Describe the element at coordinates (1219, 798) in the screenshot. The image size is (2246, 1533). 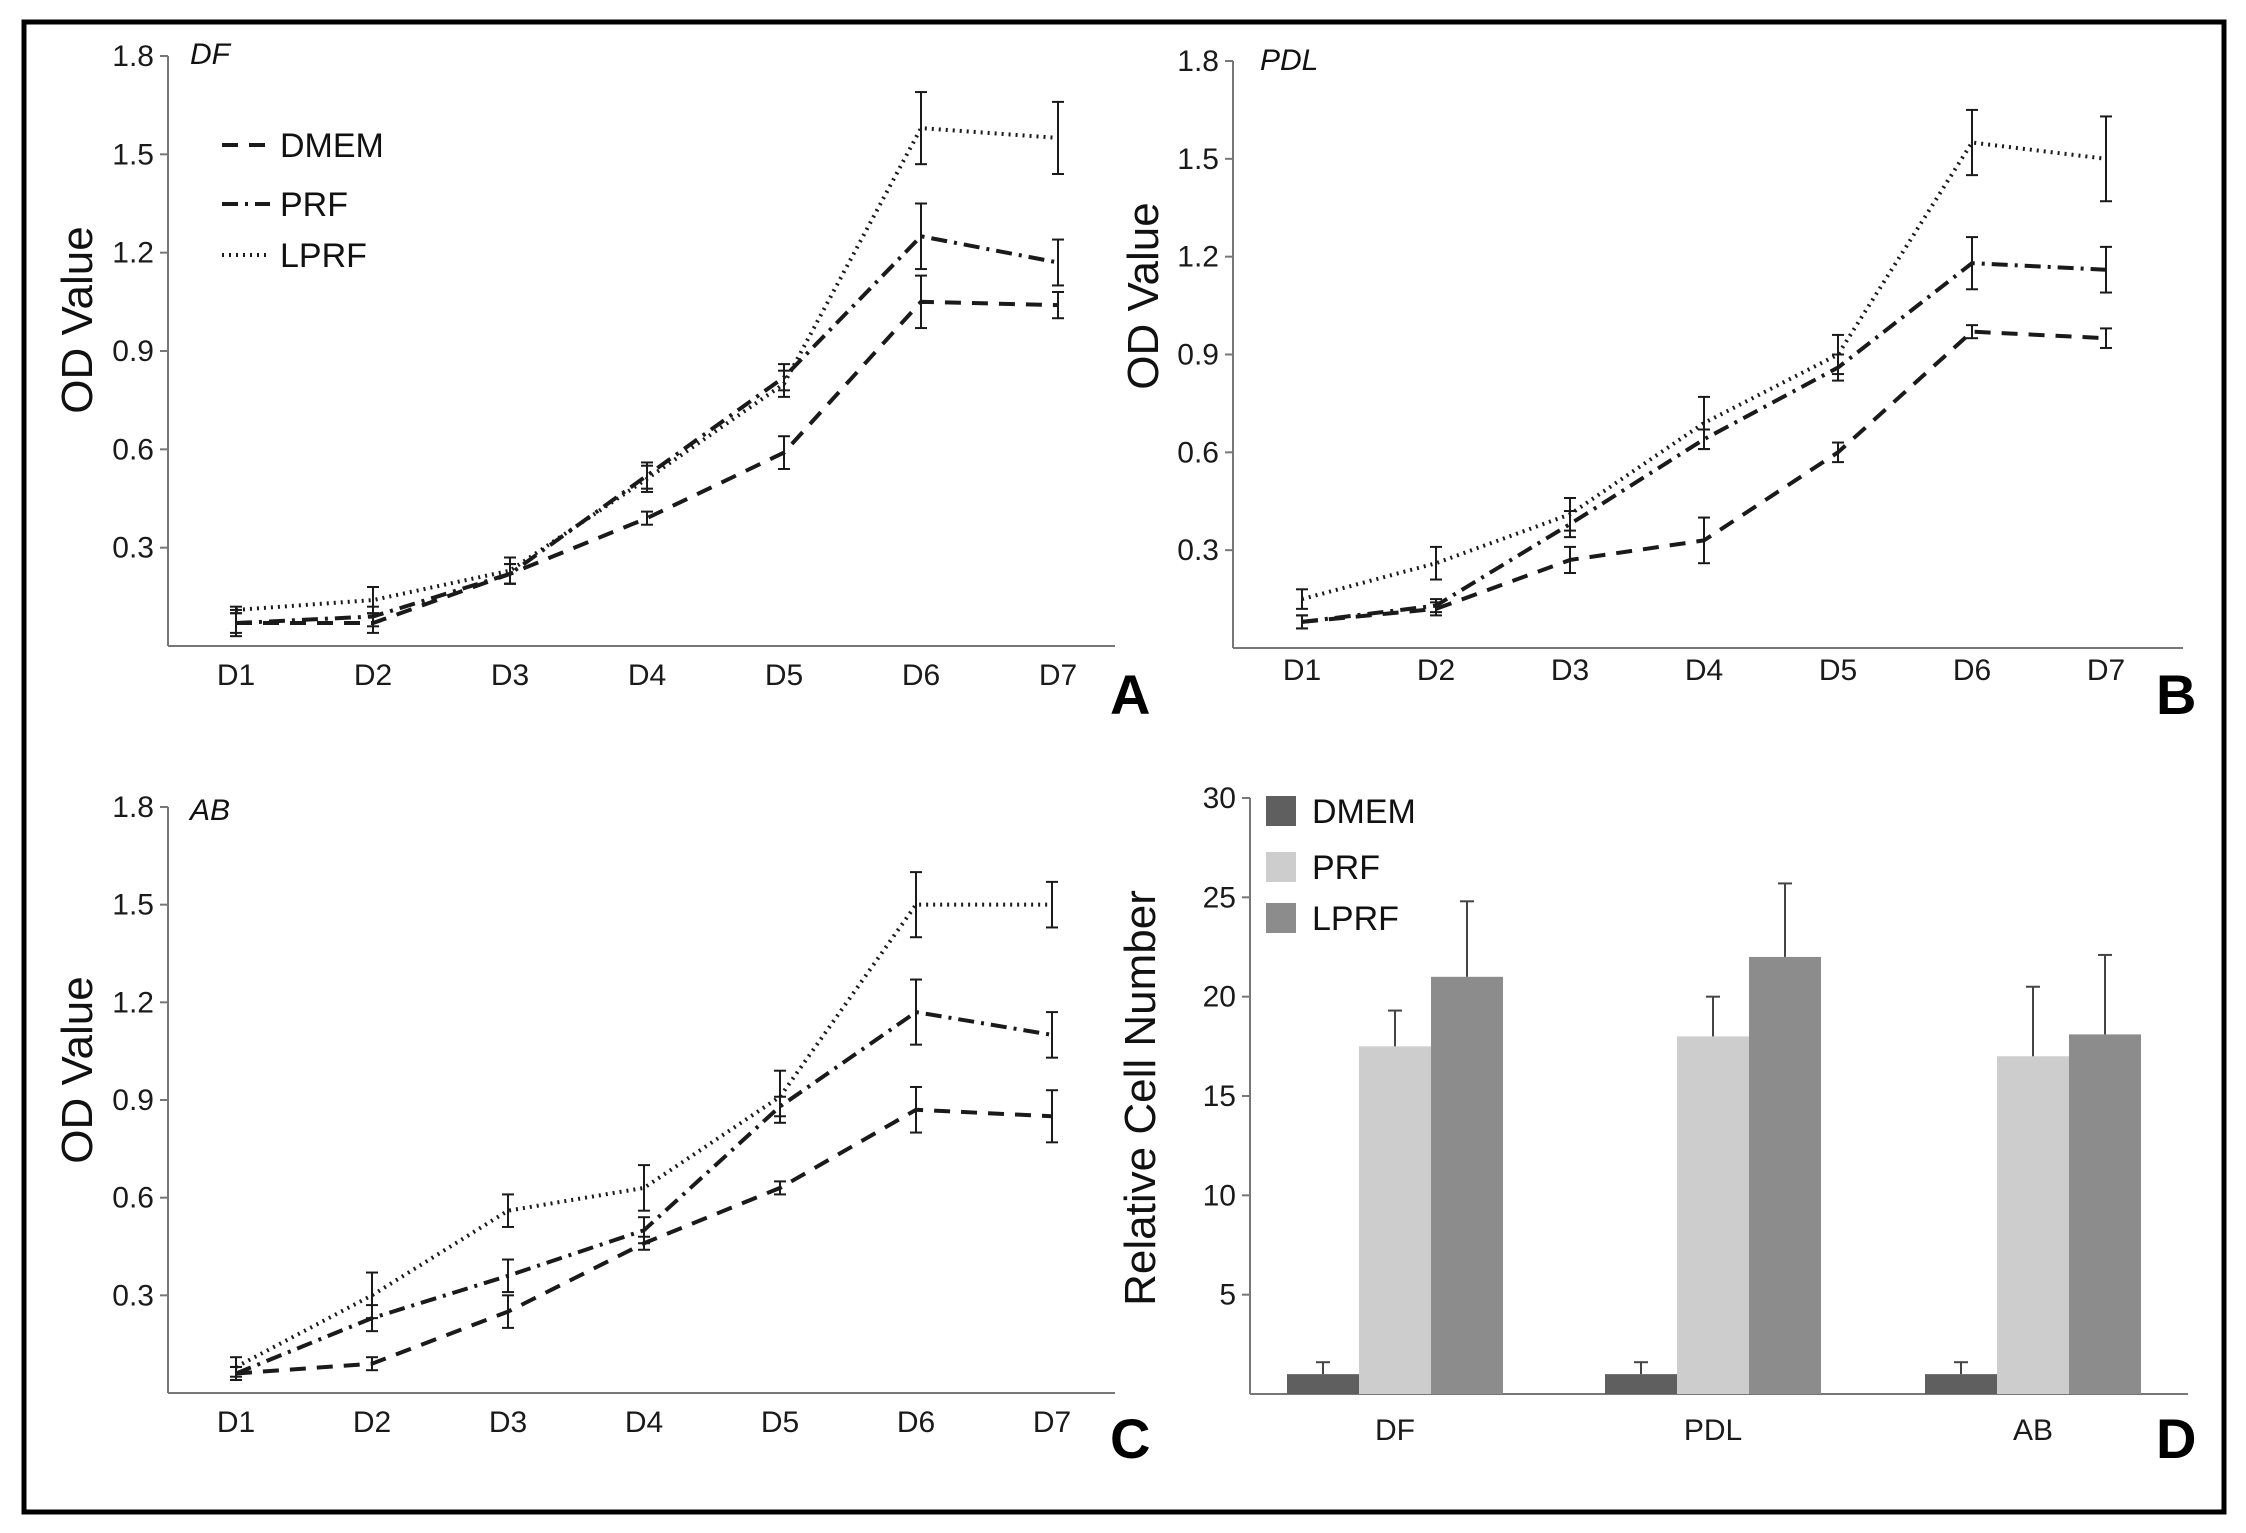
I see `pd-y-tick-label: 30` at that location.